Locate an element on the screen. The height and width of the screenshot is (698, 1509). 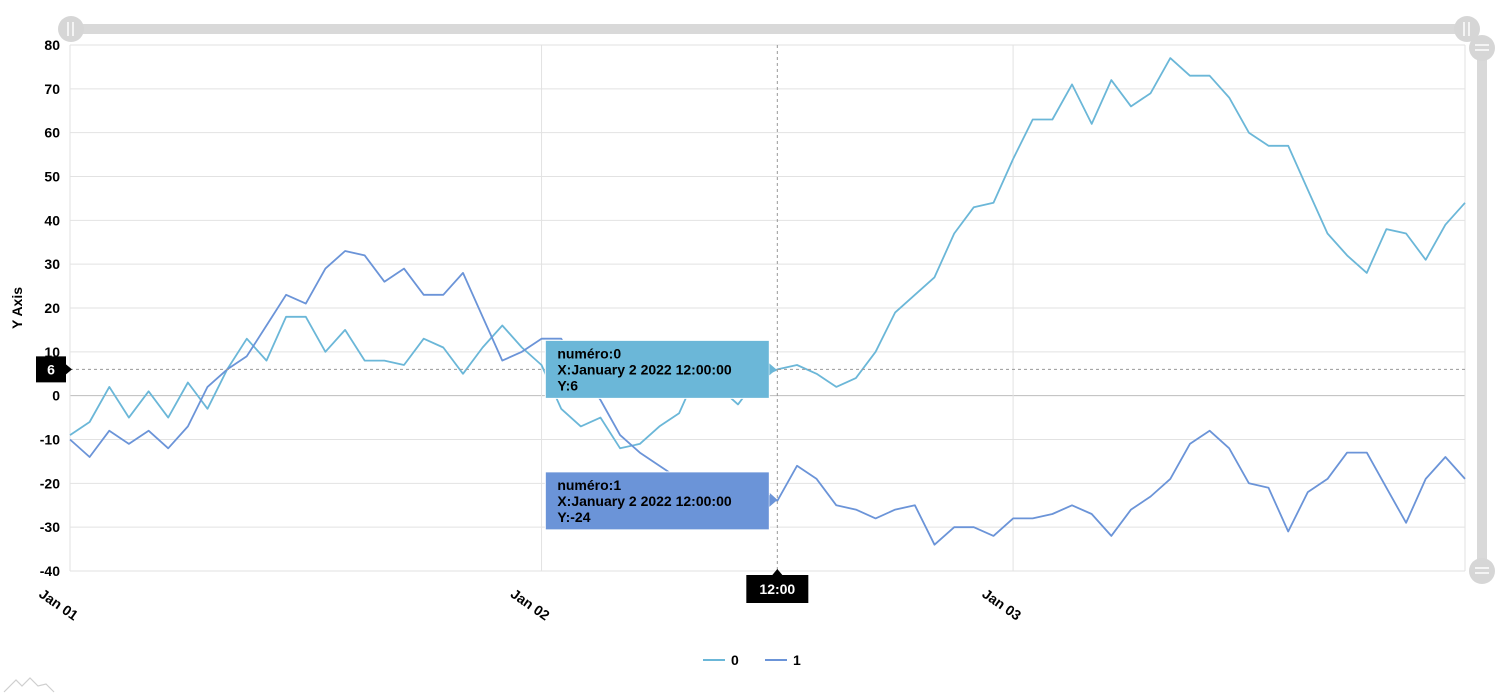
vertical-scrollbar is located at coordinates (1482, 309).